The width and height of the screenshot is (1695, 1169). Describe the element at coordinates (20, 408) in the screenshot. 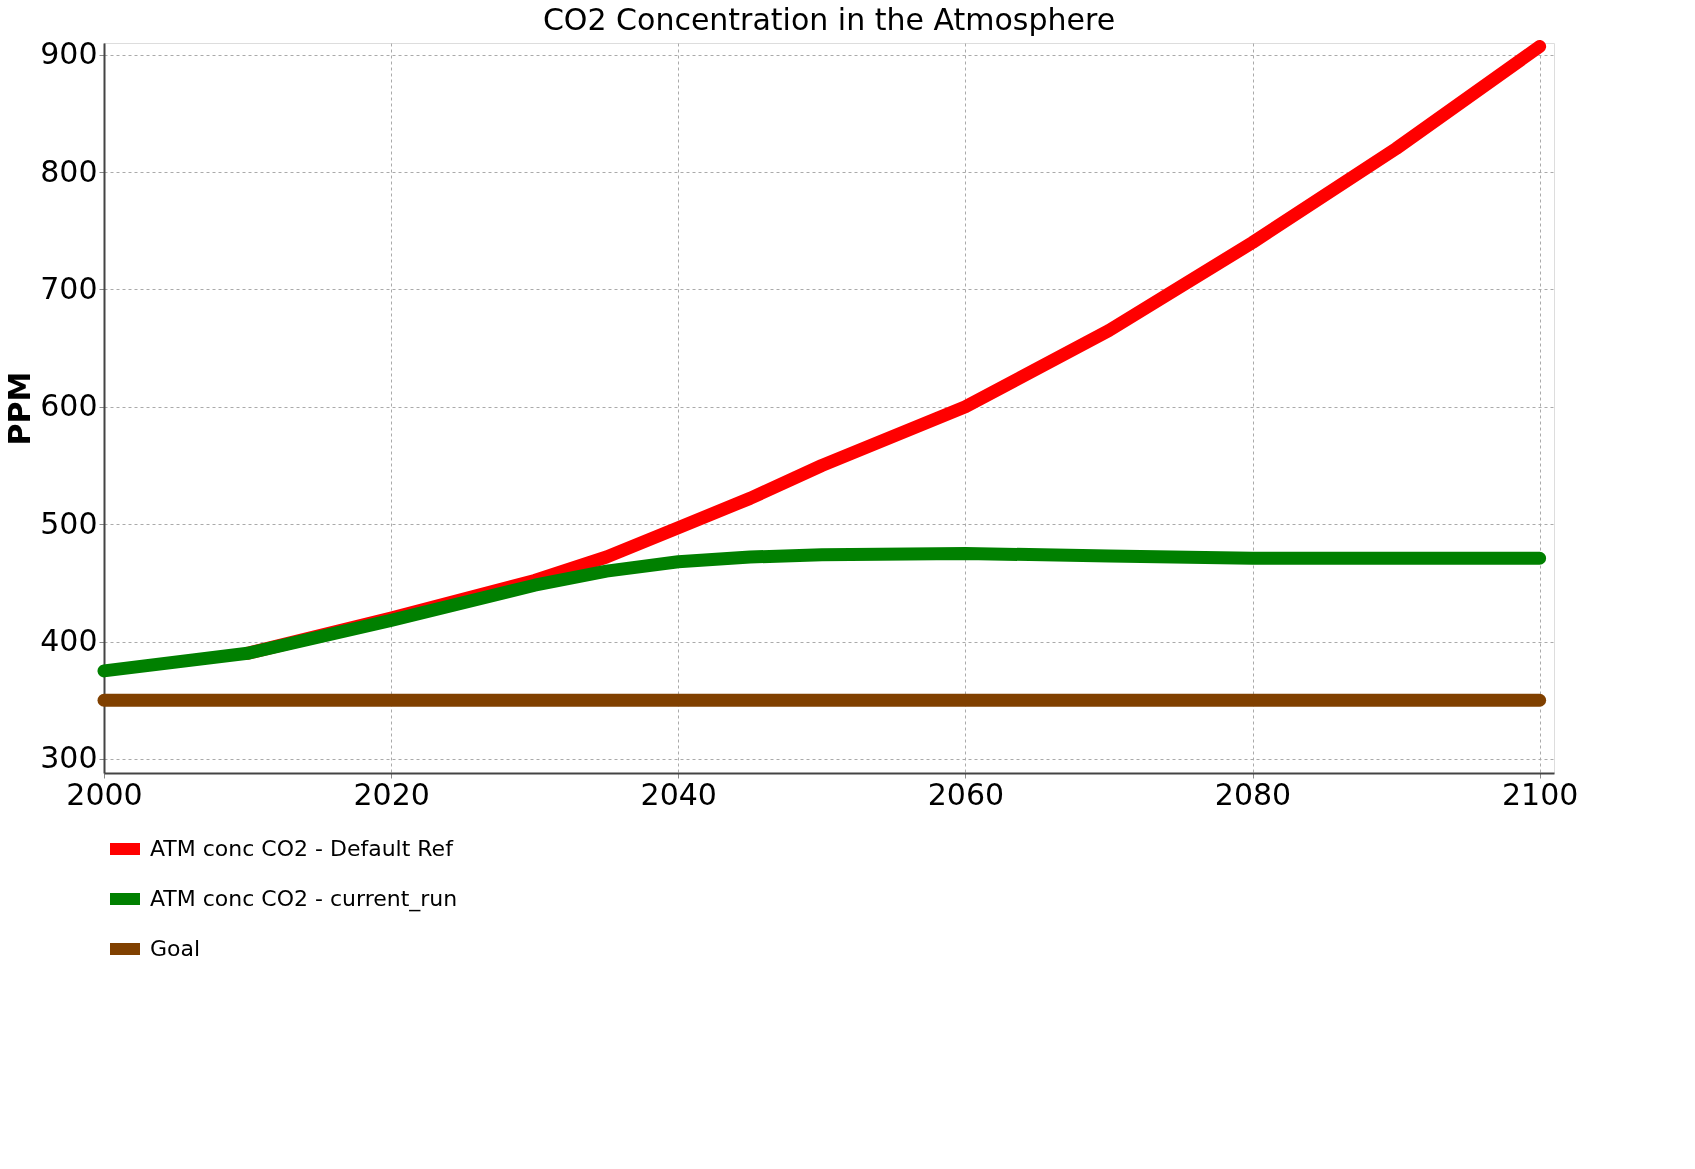

I see `y-axis-title: PPM` at that location.